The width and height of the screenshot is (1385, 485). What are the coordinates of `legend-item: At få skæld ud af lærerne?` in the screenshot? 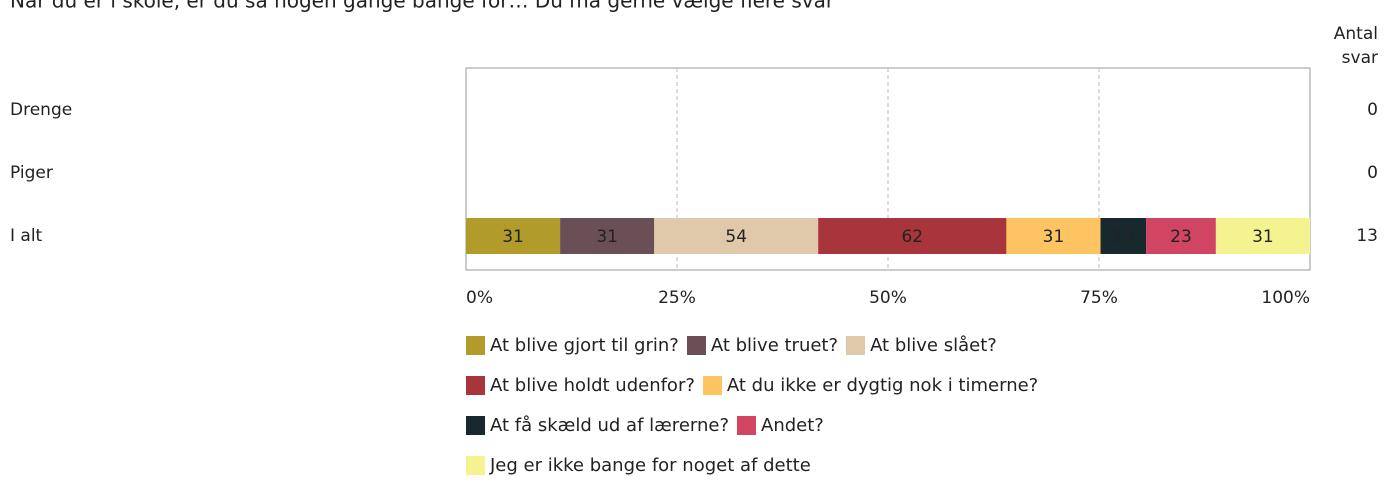 It's located at (597, 425).